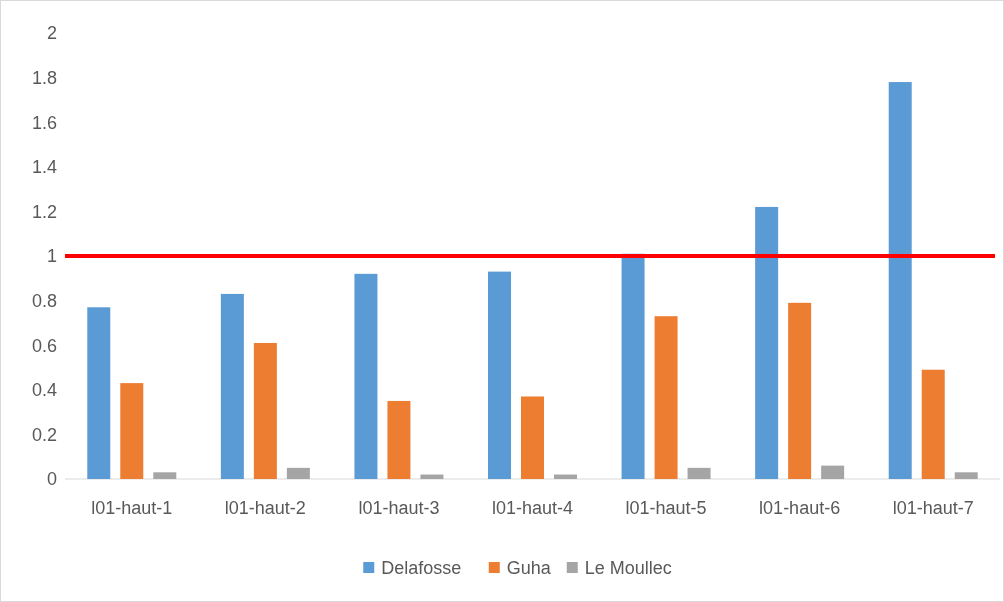 The width and height of the screenshot is (1004, 602). I want to click on x-tick-label: l01-haut-3, so click(399, 508).